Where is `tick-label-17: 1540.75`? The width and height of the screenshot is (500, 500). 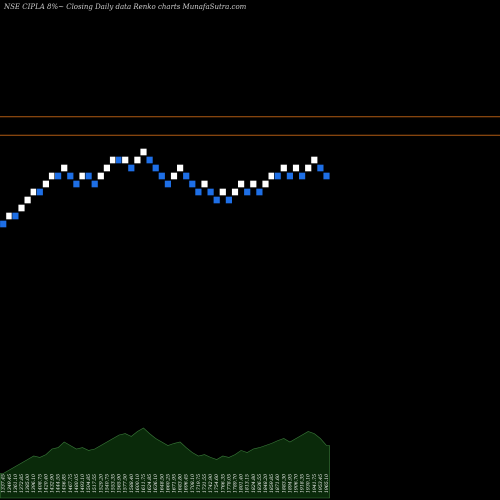
tick-label-17: 1540.75 is located at coordinates (107, 483).